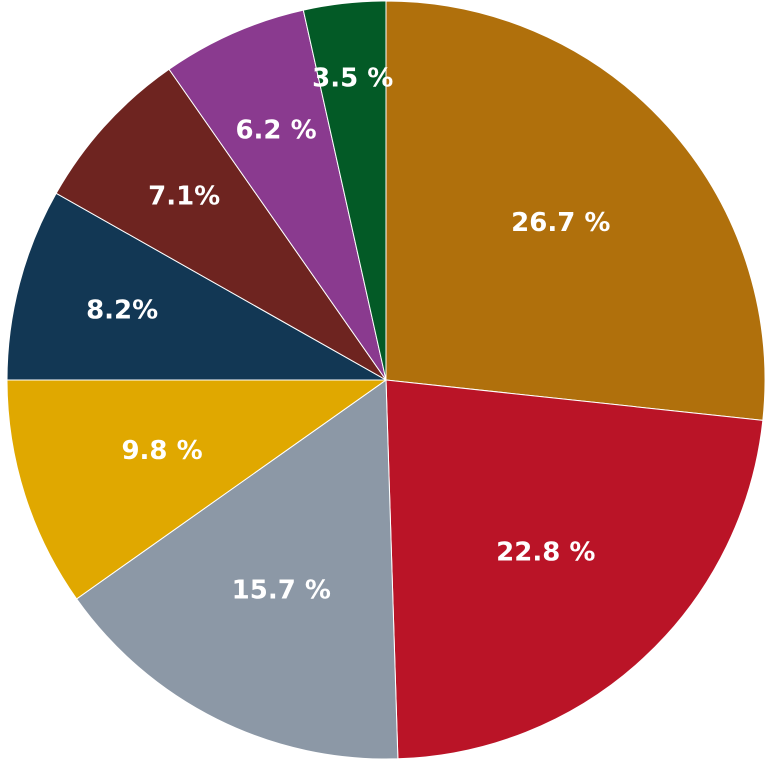 The image size is (768, 761). What do you see at coordinates (281, 590) in the screenshot?
I see `pie-slice-label-2: 15.7 %` at bounding box center [281, 590].